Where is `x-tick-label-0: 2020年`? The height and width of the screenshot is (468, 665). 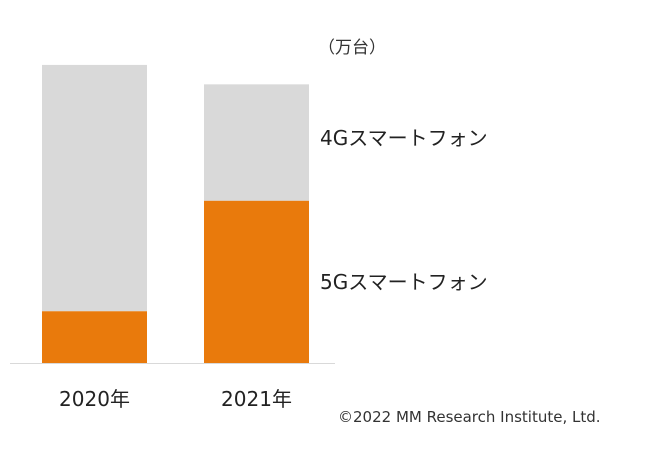
x-tick-label-0: 2020年 is located at coordinates (94, 399).